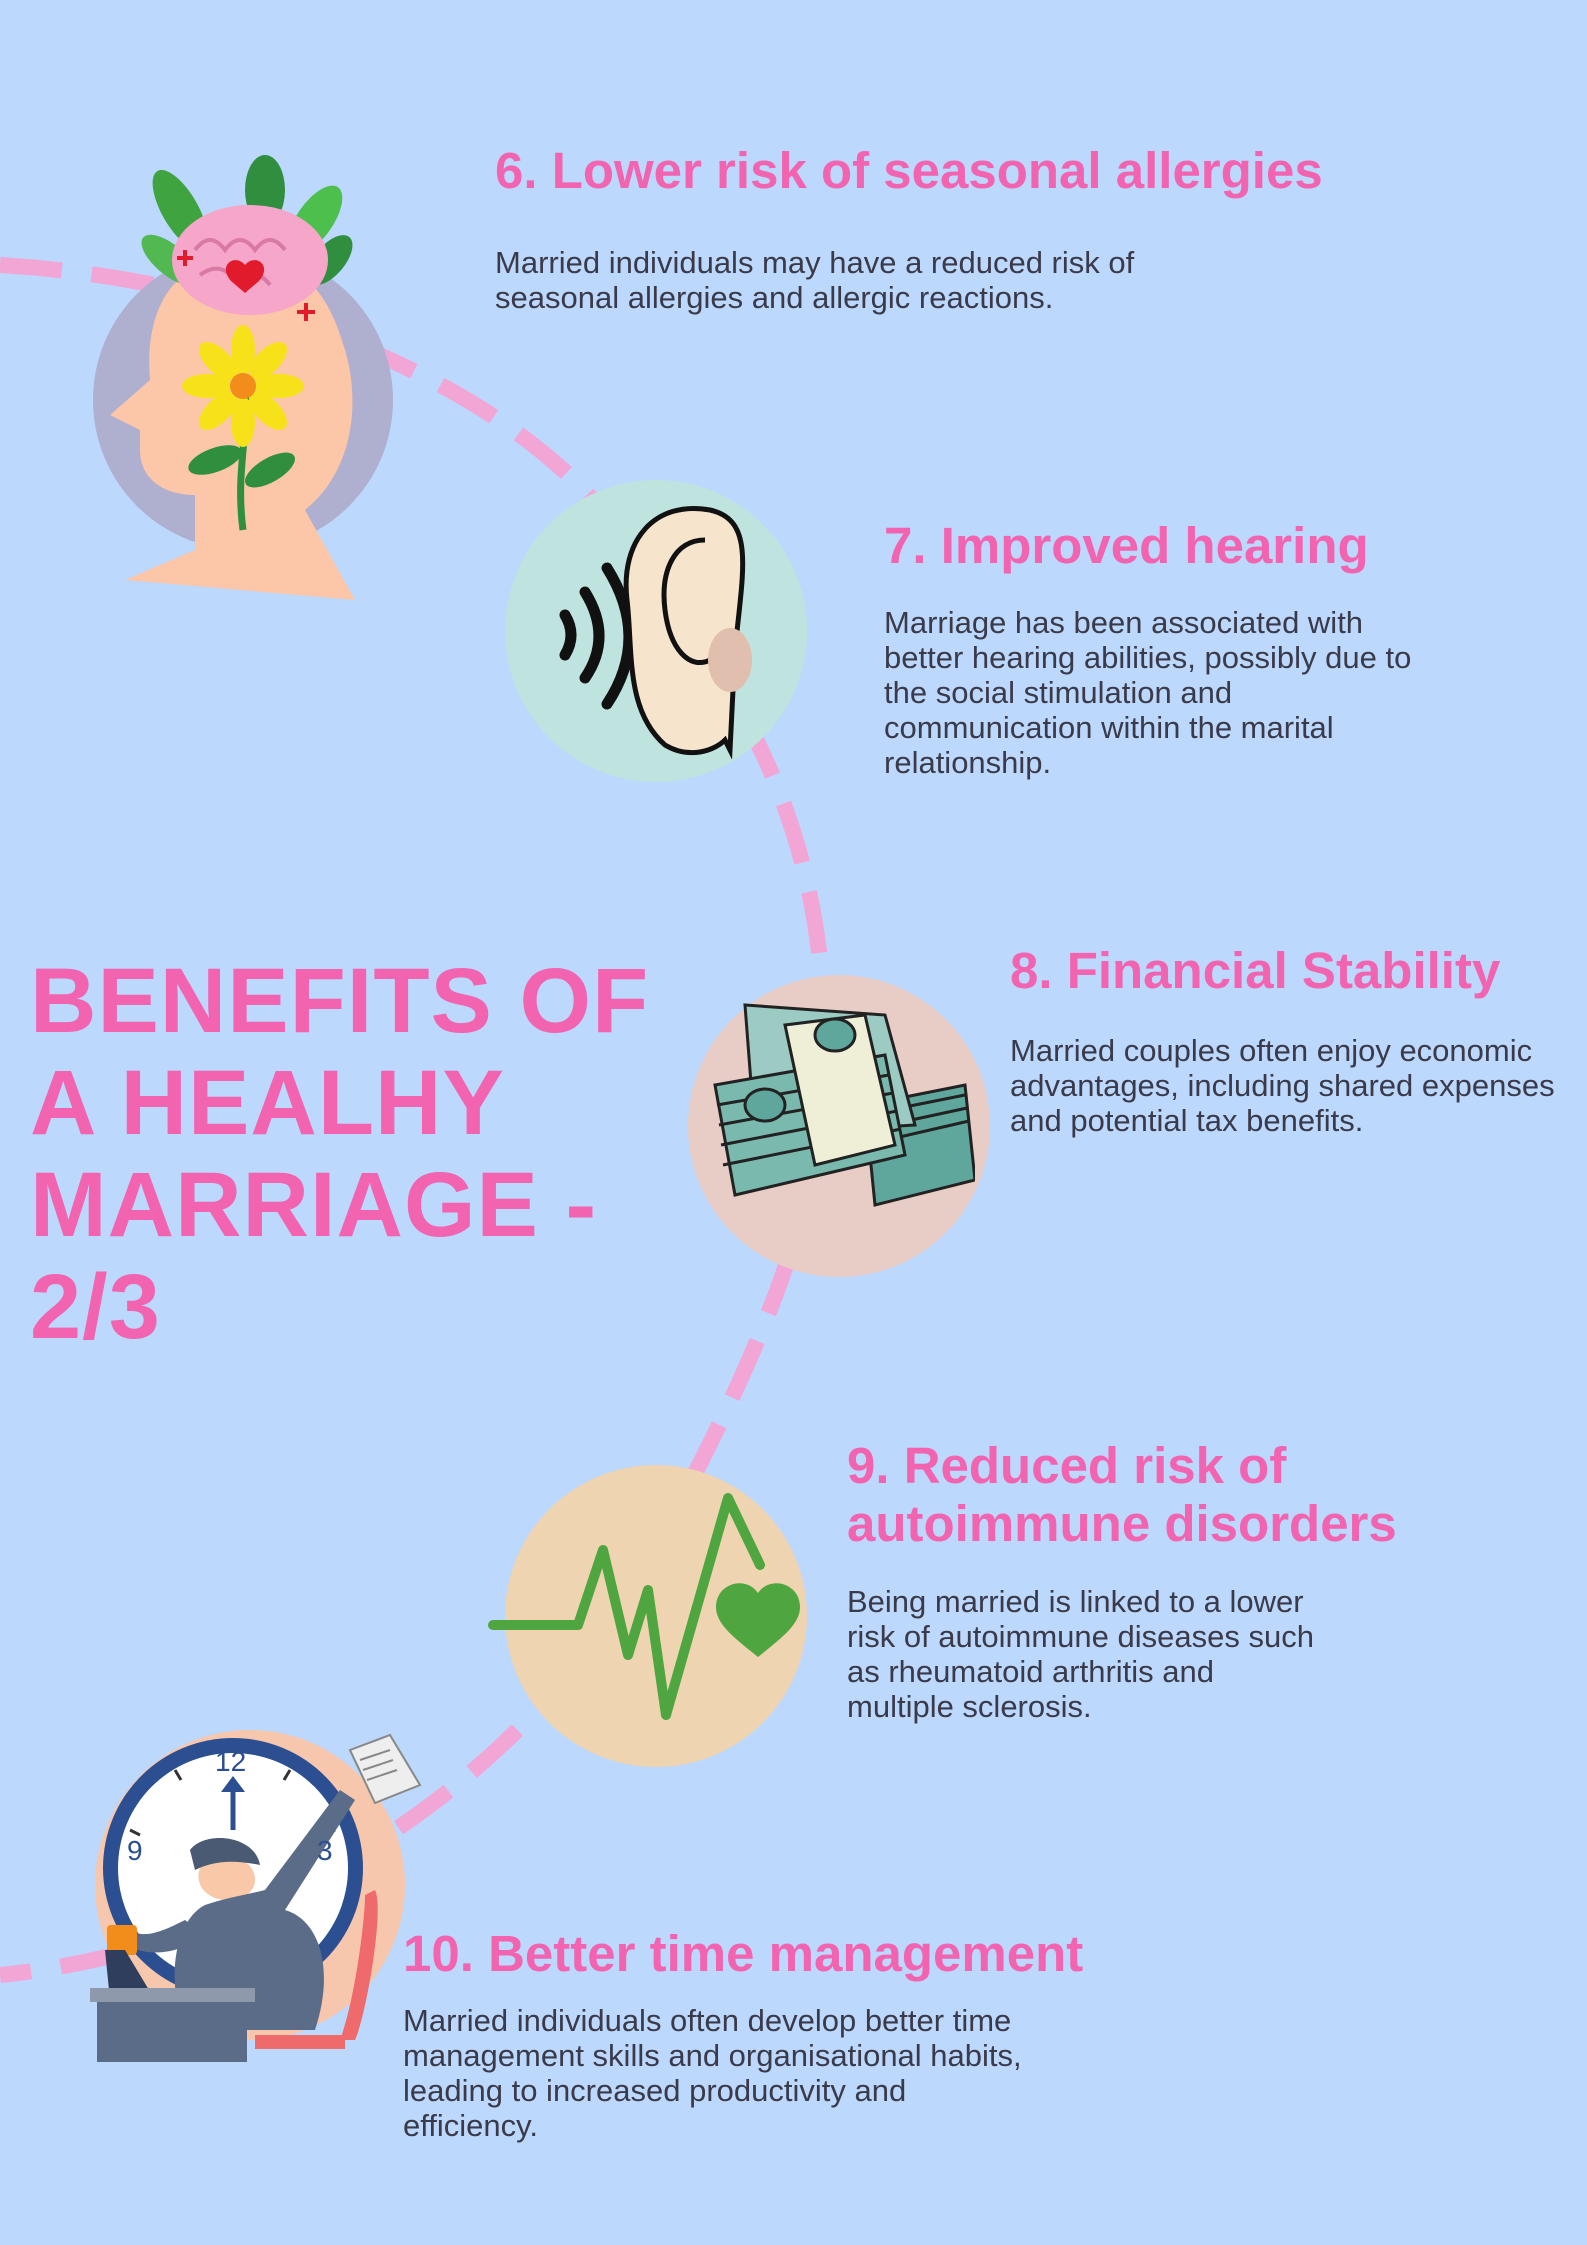 The image size is (1587, 2245). I want to click on allergy-illustration, so click(250, 380).